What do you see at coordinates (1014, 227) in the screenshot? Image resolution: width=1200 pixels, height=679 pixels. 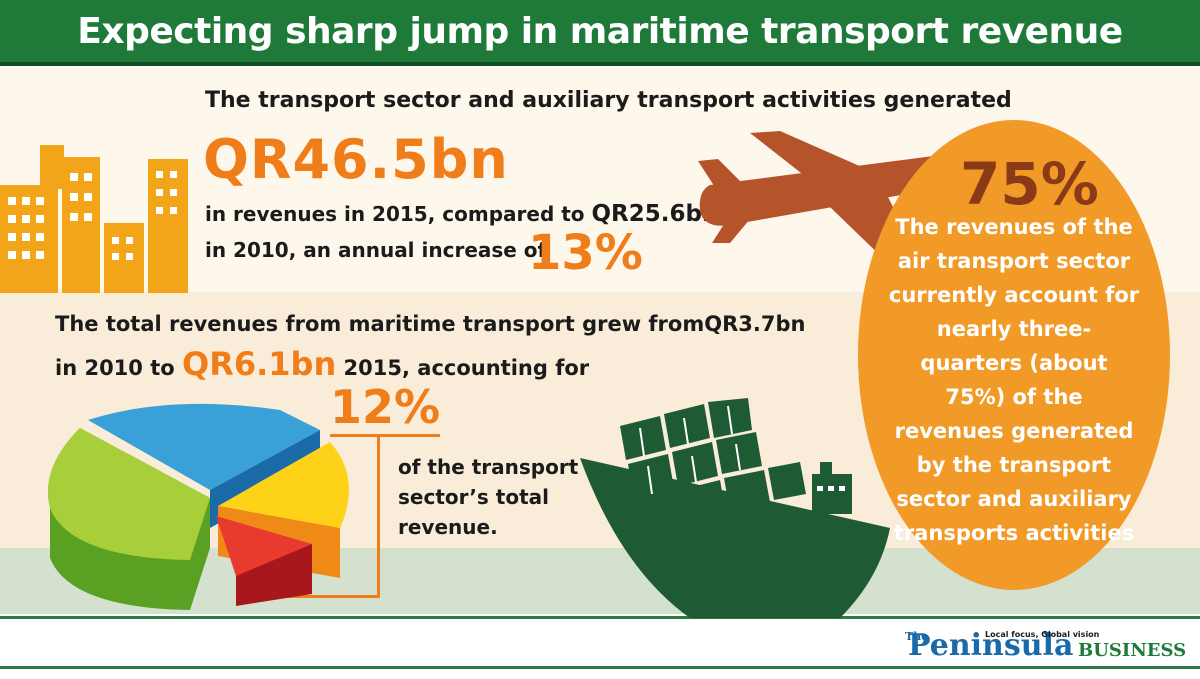 I see `air-line: The revenues of the` at bounding box center [1014, 227].